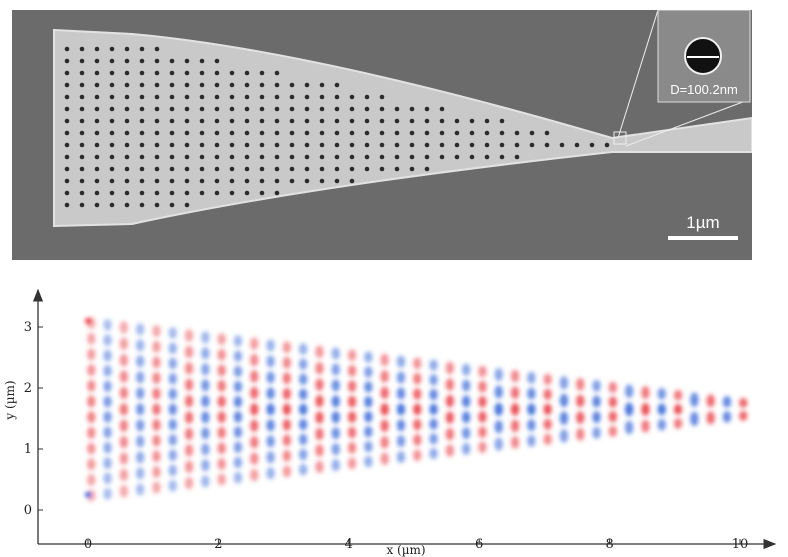  Describe the element at coordinates (28, 510) in the screenshot. I see `y-tick-label: 0` at that location.